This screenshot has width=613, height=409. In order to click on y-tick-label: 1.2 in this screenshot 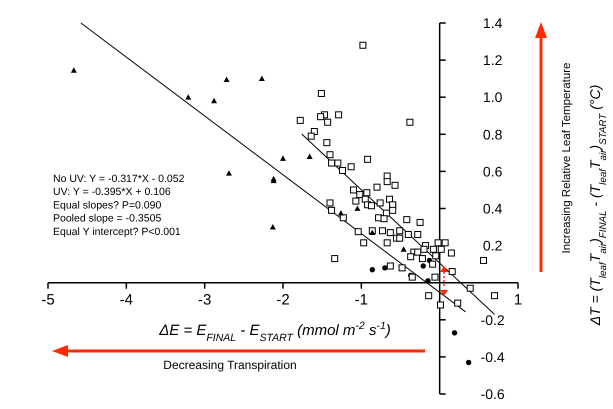, I will do `click(492, 60)`.